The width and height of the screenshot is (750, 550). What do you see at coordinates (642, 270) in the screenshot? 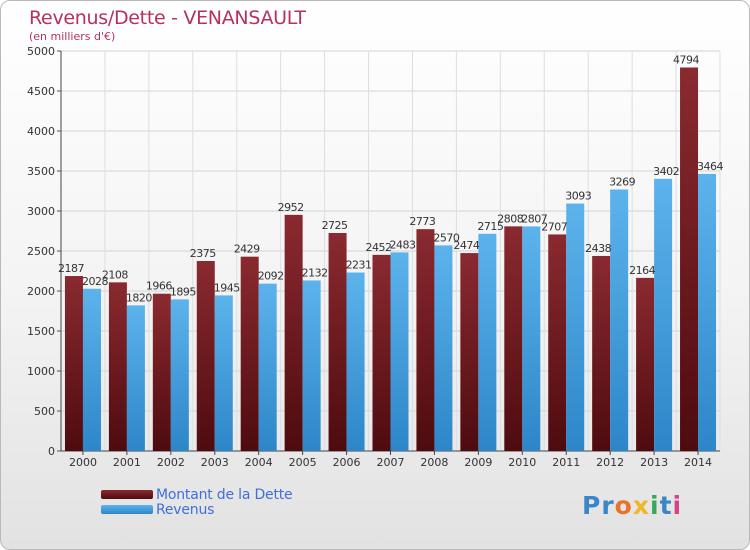
I see `data-label: 2164` at bounding box center [642, 270].